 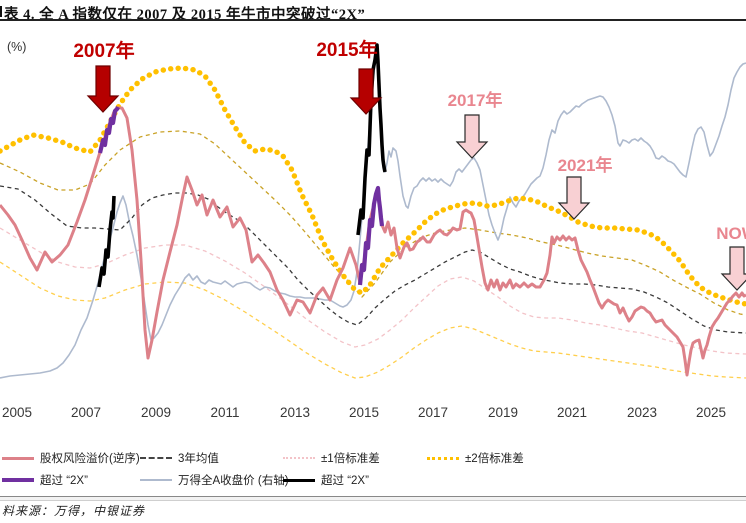 I want to click on annotation-label-2015年: 2015年, so click(x=346, y=49).